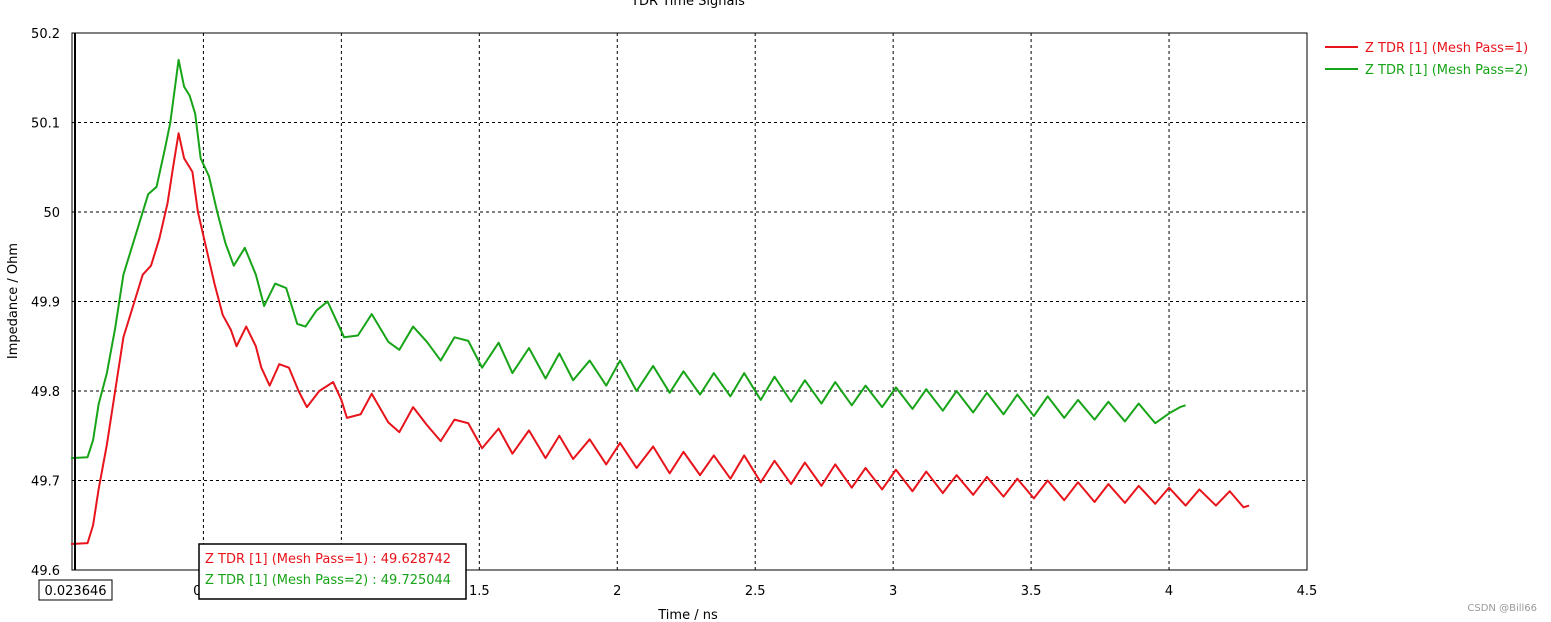 Image resolution: width=1551 pixels, height=622 pixels. I want to click on tooltip-line-pass1: Z TDR [1] (Mesh Pass=1) : 49.628742, so click(328, 559).